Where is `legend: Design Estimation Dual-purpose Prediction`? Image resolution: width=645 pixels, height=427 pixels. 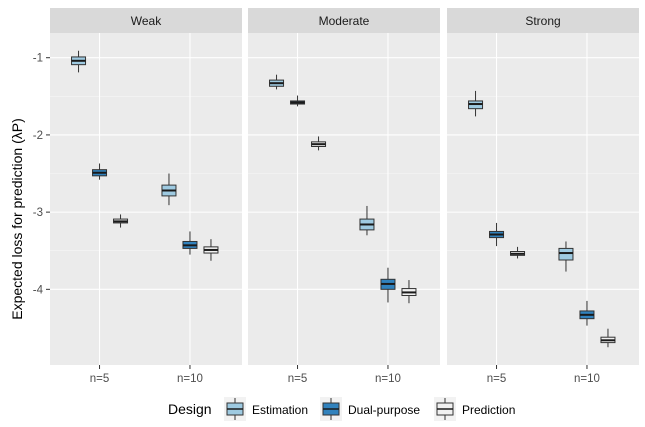 legend: Design Estimation Dual-purpose Prediction is located at coordinates (341, 409).